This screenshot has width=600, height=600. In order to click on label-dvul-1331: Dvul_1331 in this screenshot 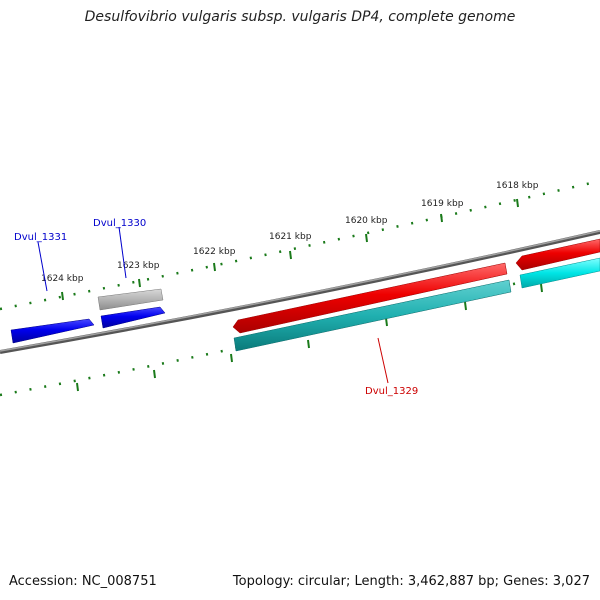, I will do `click(40, 237)`.